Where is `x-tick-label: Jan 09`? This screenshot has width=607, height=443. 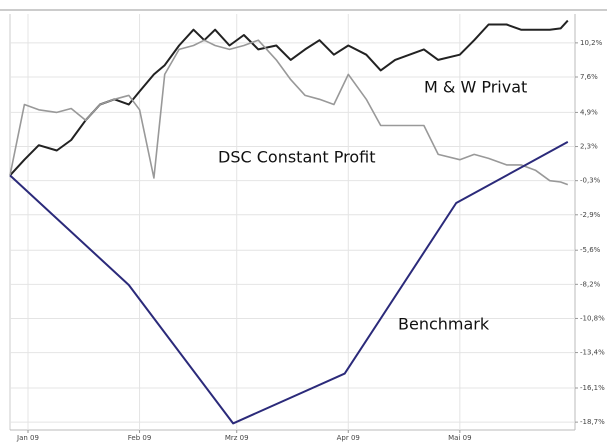 x-tick-label: Jan 09 is located at coordinates (27, 438).